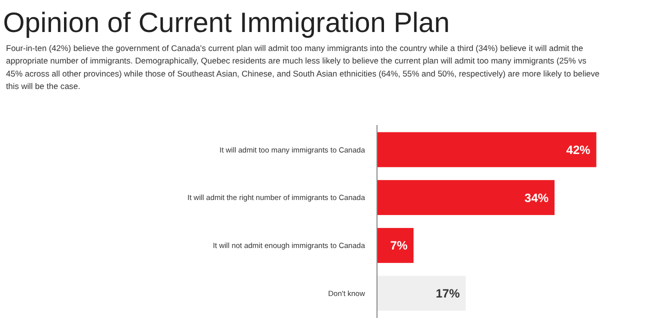 The width and height of the screenshot is (668, 324). What do you see at coordinates (303, 67) in the screenshot?
I see `text: Four-in-ten (42%) believe the government of Canada's current plan will admit too many immigrants into the country while a third (34%) believe it will admit the appropriate number of immigrants. Demographically, Quebec residents are much less likely to believe the current plan will admit too many immigrants (25% vs 45% across all other provinces) while those of Southeast Asian, Chinese, and South Asian ethnicities (64%, 55% and 50%, respectively) are more likely to believe this will be the case.` at bounding box center [303, 67].